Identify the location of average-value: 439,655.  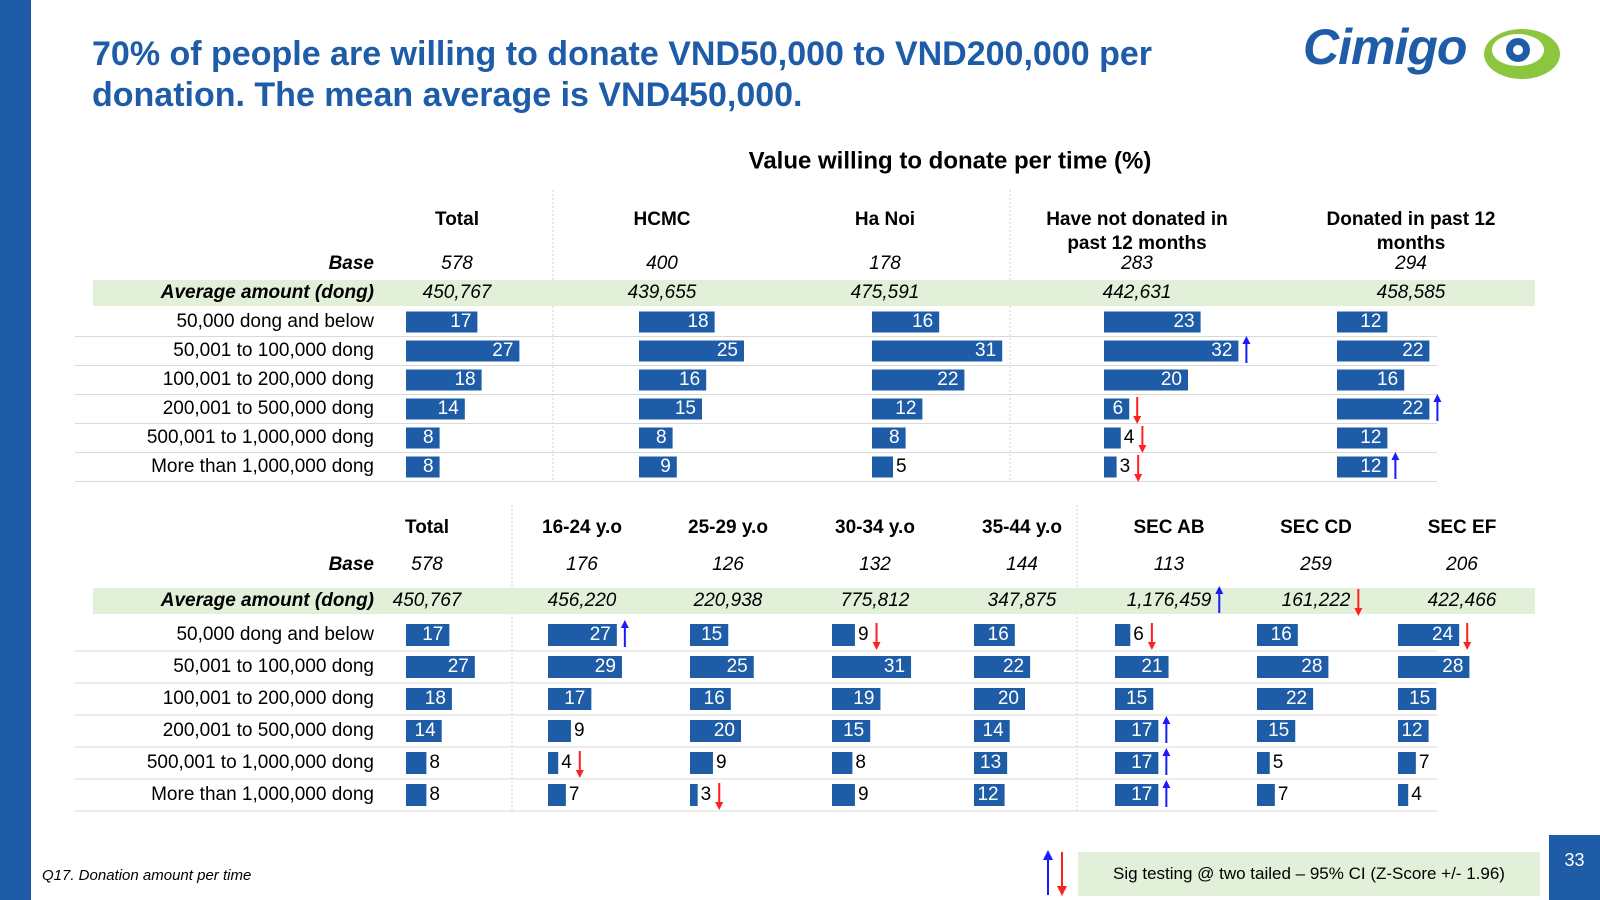
(662, 292).